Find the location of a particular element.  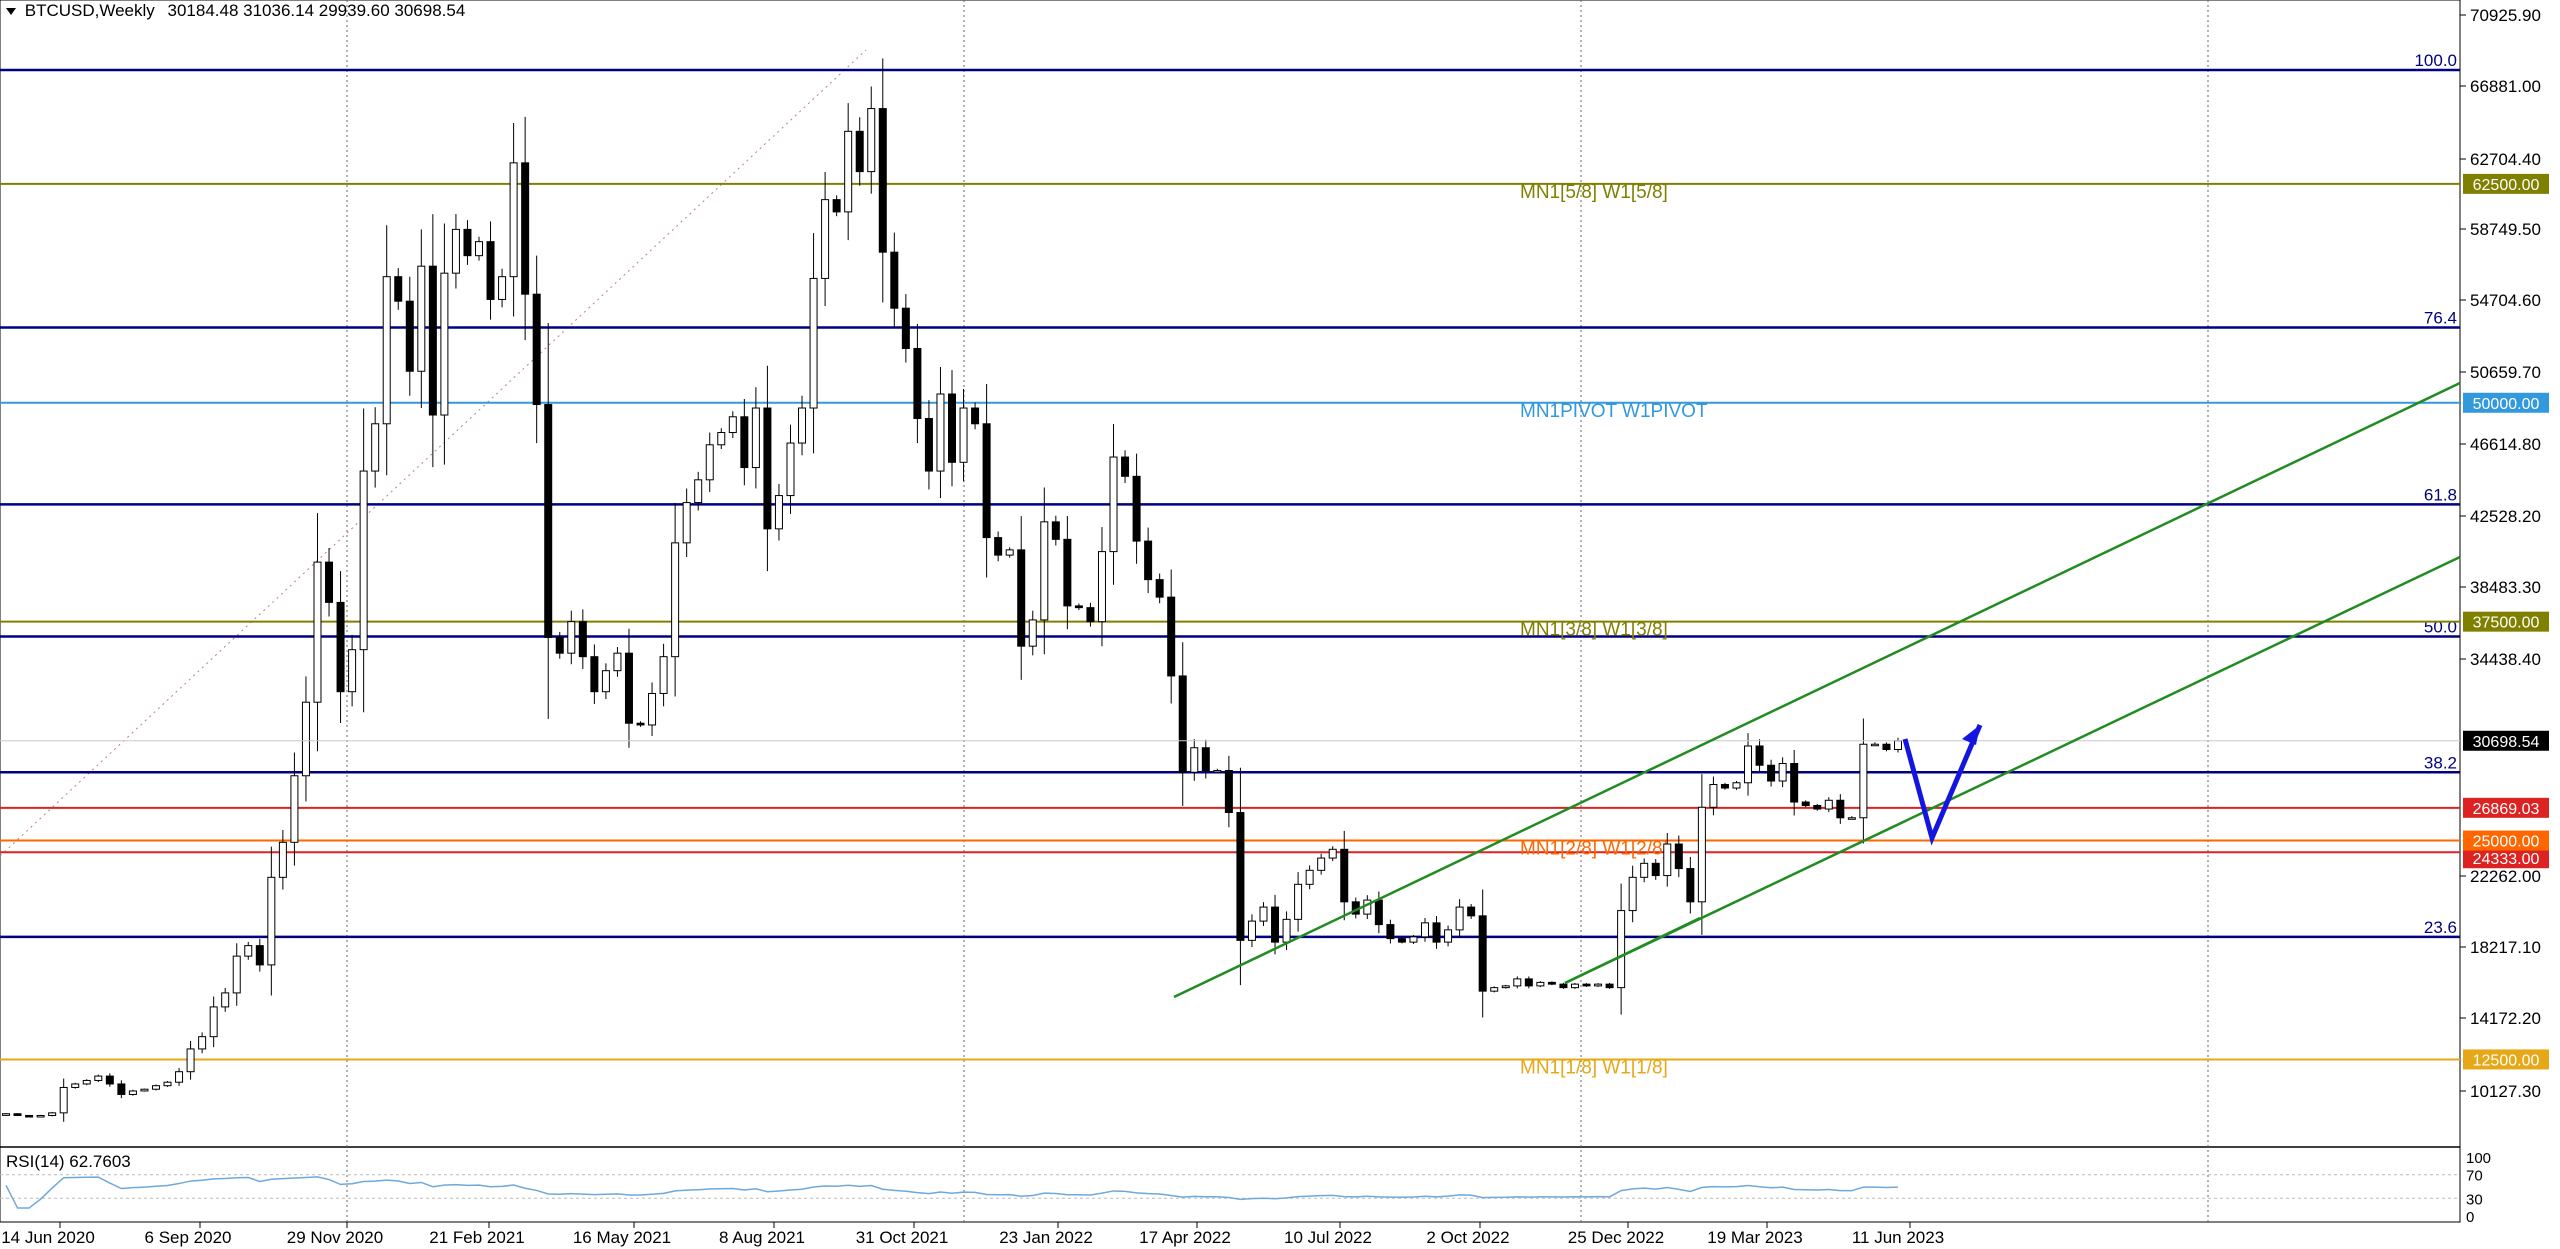

x-tick-label: 8 Aug 2021 is located at coordinates (762, 1237).